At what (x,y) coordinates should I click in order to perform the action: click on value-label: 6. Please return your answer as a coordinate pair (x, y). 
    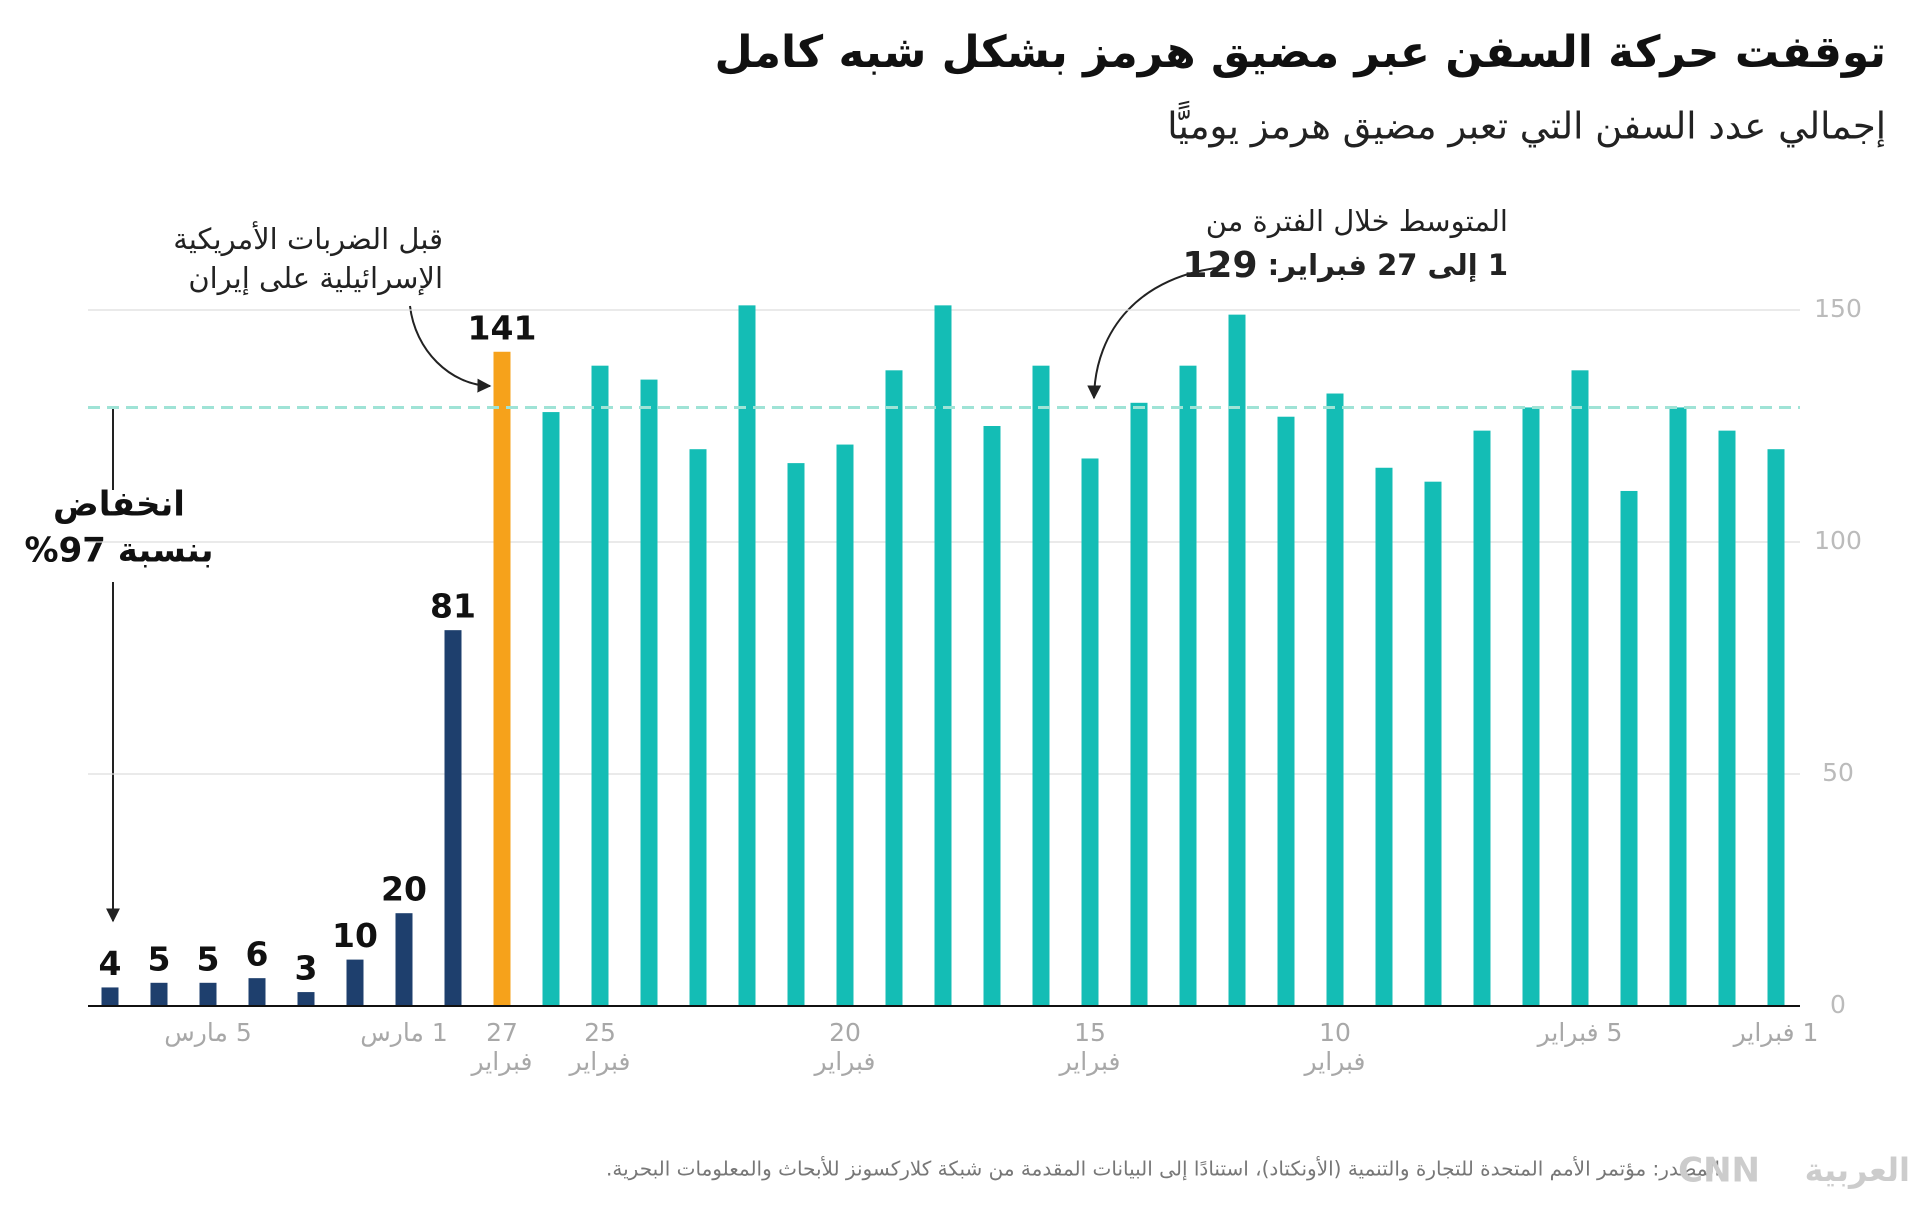
    Looking at the image, I should click on (257, 954).